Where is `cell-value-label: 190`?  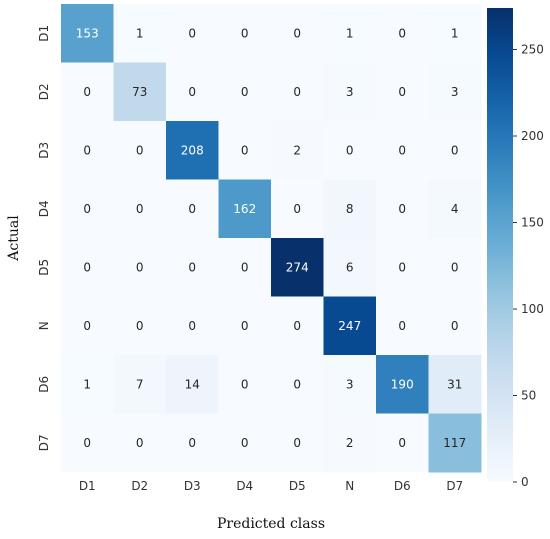 cell-value-label: 190 is located at coordinates (402, 384).